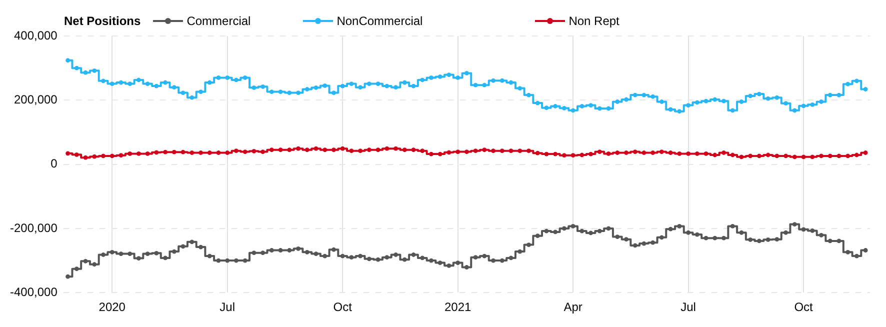 The height and width of the screenshot is (327, 886). What do you see at coordinates (36, 99) in the screenshot?
I see `y-tick-label: 200,000` at bounding box center [36, 99].